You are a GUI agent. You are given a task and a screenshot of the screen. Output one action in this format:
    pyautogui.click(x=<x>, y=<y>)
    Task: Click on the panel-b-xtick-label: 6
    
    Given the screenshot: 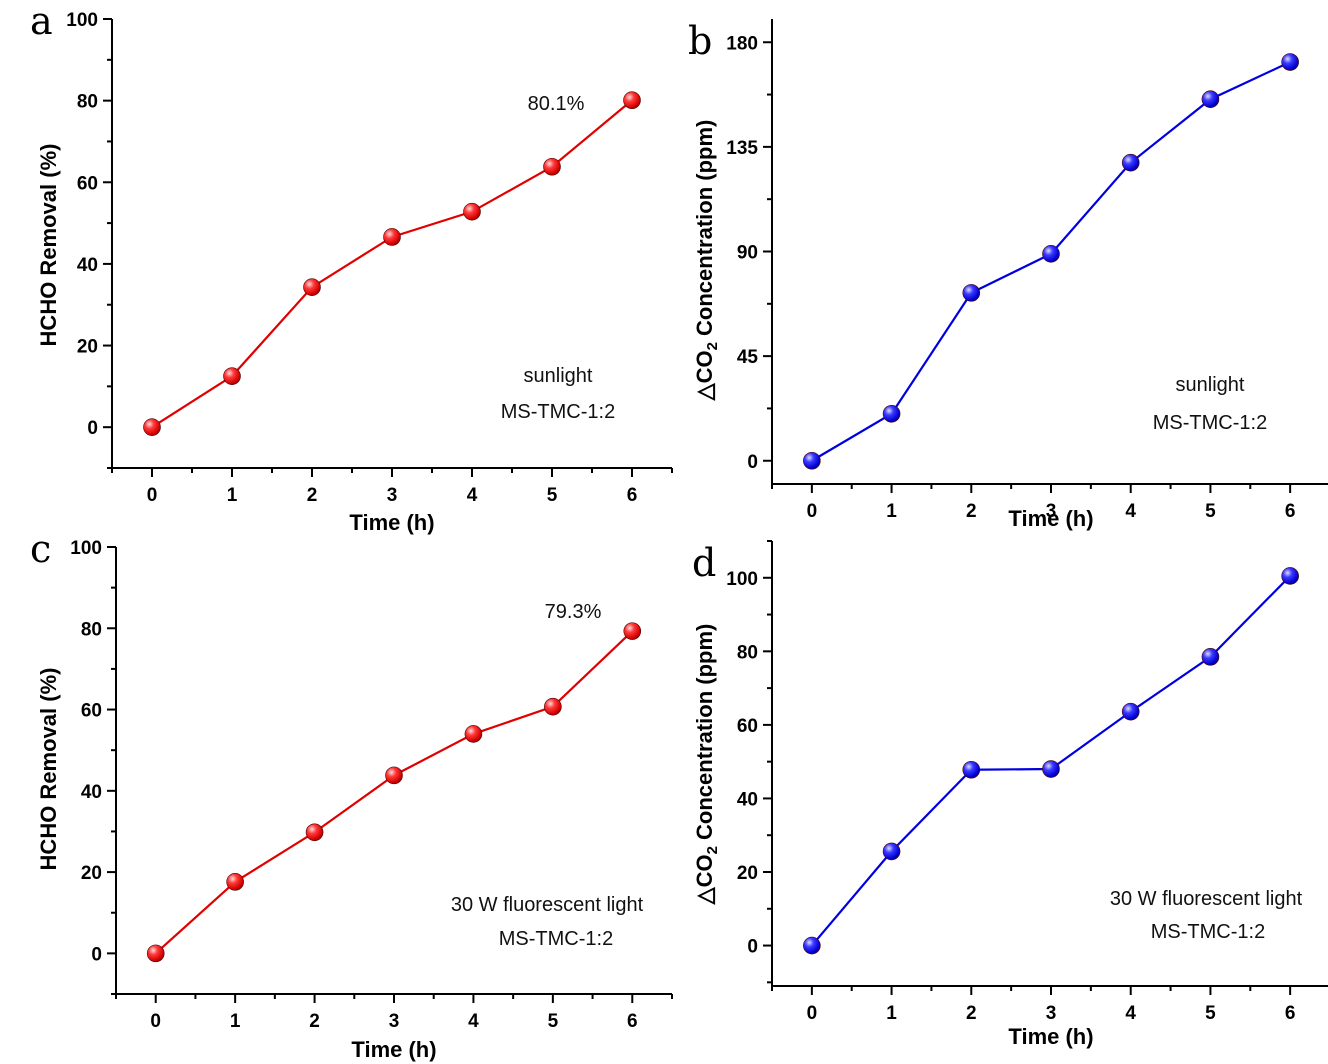 What is the action you would take?
    pyautogui.click(x=1290, y=511)
    